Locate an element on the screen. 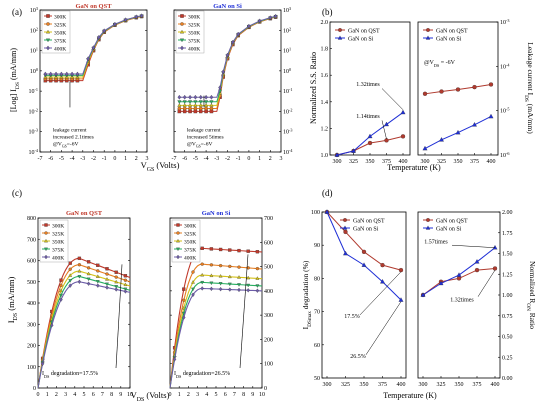 The image size is (550, 404). x-tick-label: 2 is located at coordinates (136, 159).